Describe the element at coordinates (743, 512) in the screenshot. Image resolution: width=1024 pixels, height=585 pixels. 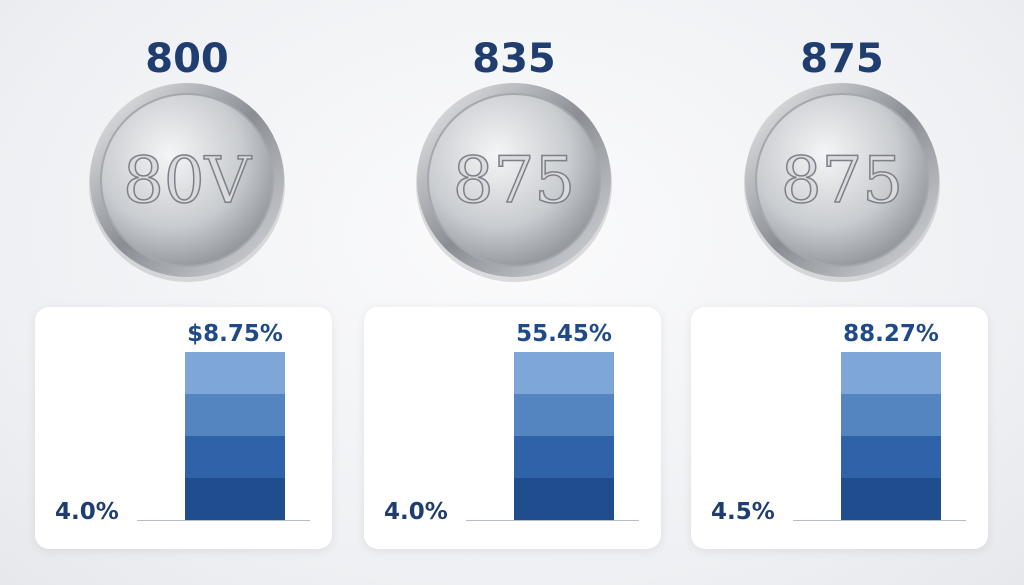
I see `side-label: 4.5%` at that location.